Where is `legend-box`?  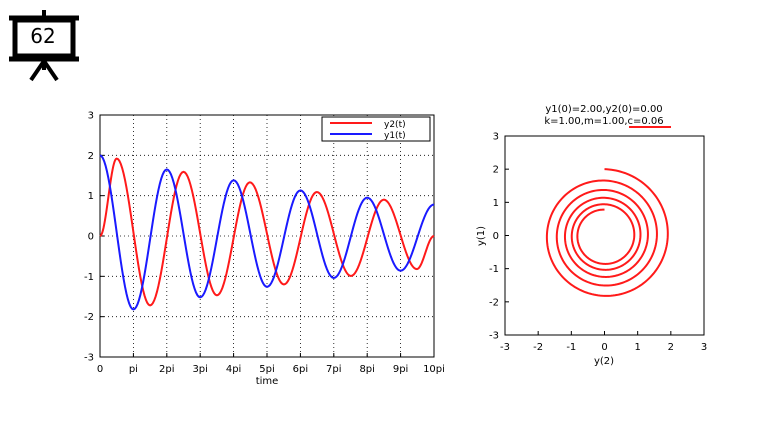
legend-box is located at coordinates (376, 129).